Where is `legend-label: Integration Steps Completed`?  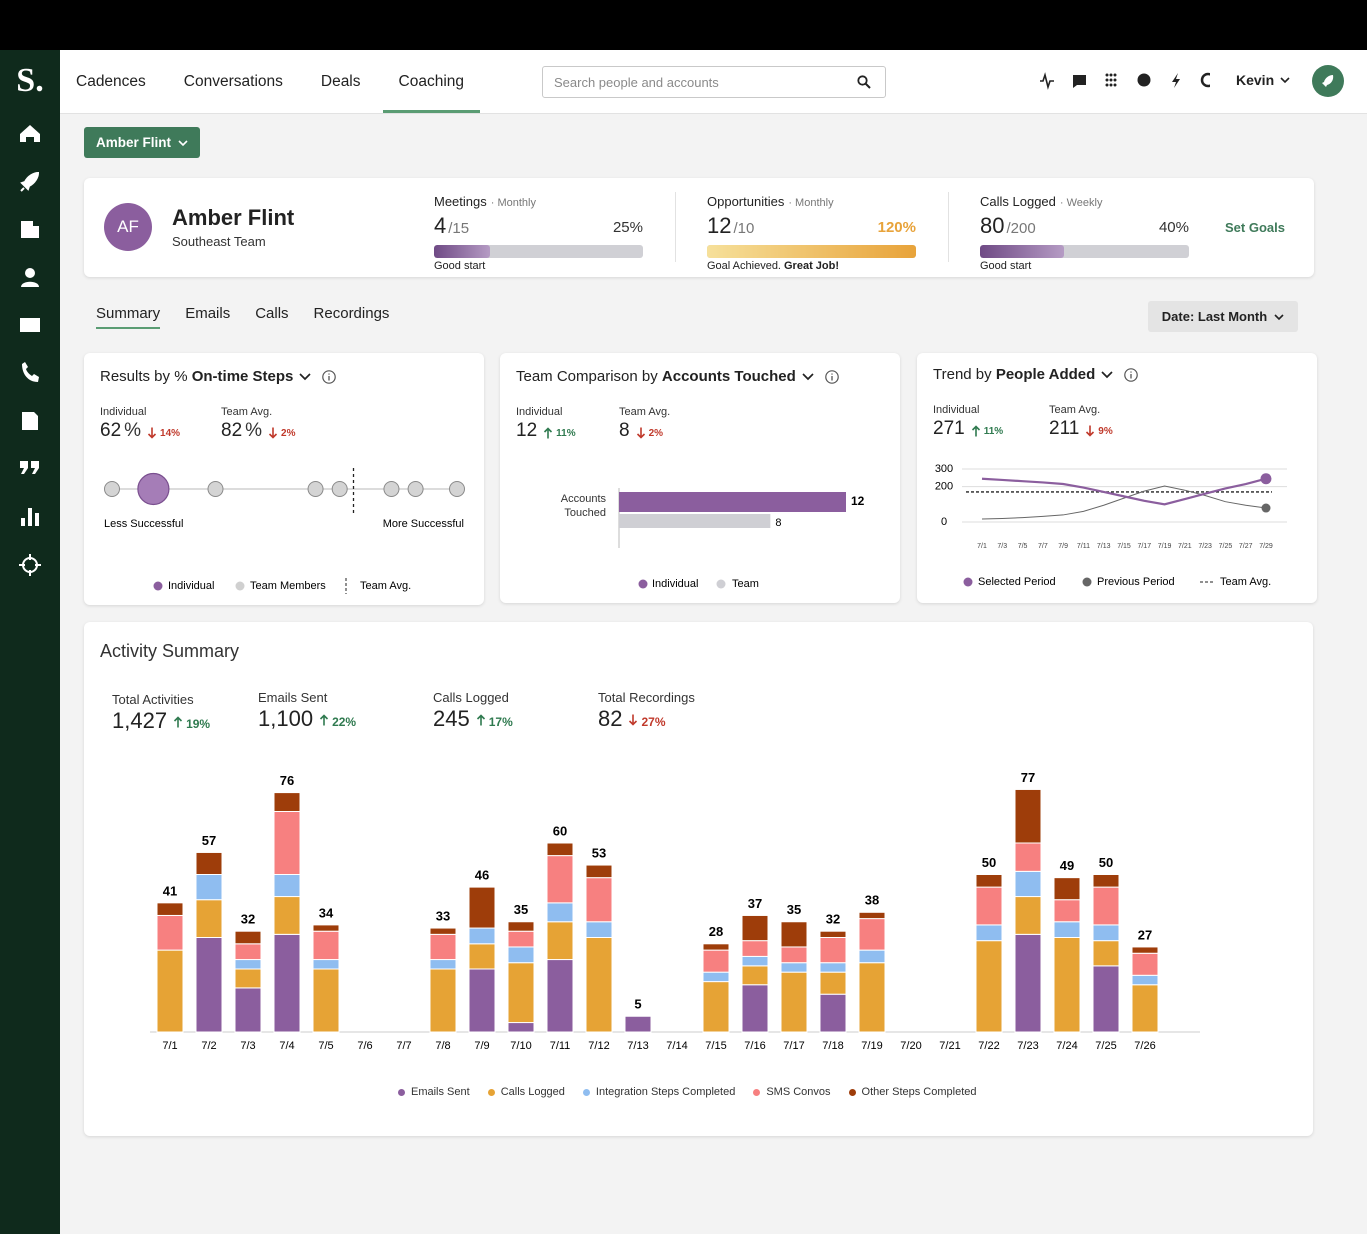
legend-label: Integration Steps Completed is located at coordinates (665, 1092).